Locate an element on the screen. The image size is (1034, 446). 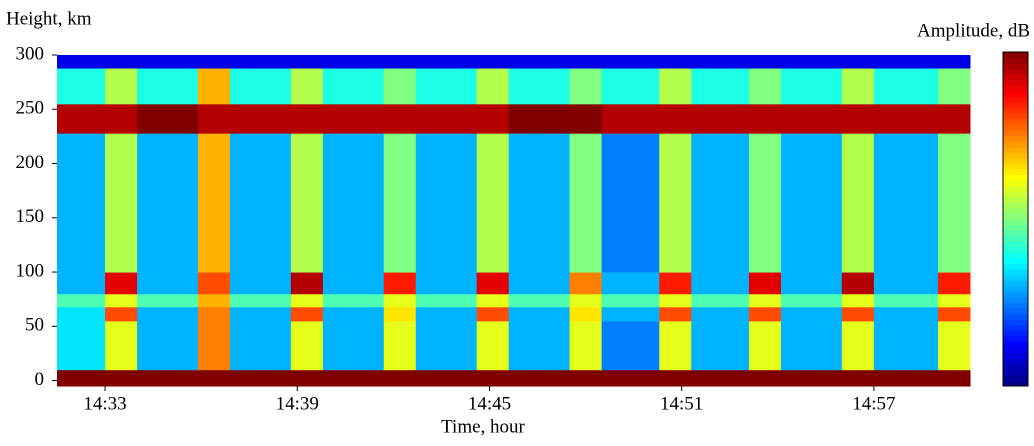
x-tick-label: 14:33 is located at coordinates (104, 403).